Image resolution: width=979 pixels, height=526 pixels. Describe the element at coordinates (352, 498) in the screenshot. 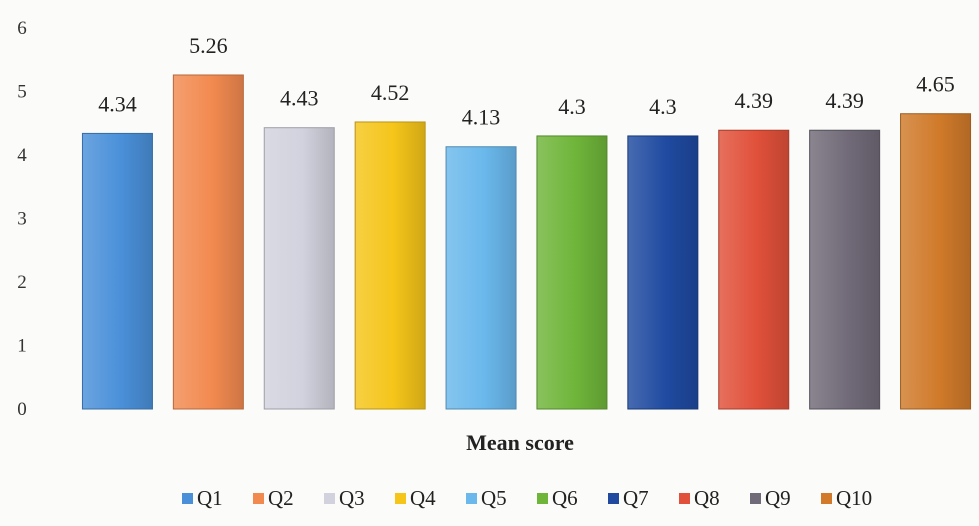

I see `legend-label: Q3` at that location.